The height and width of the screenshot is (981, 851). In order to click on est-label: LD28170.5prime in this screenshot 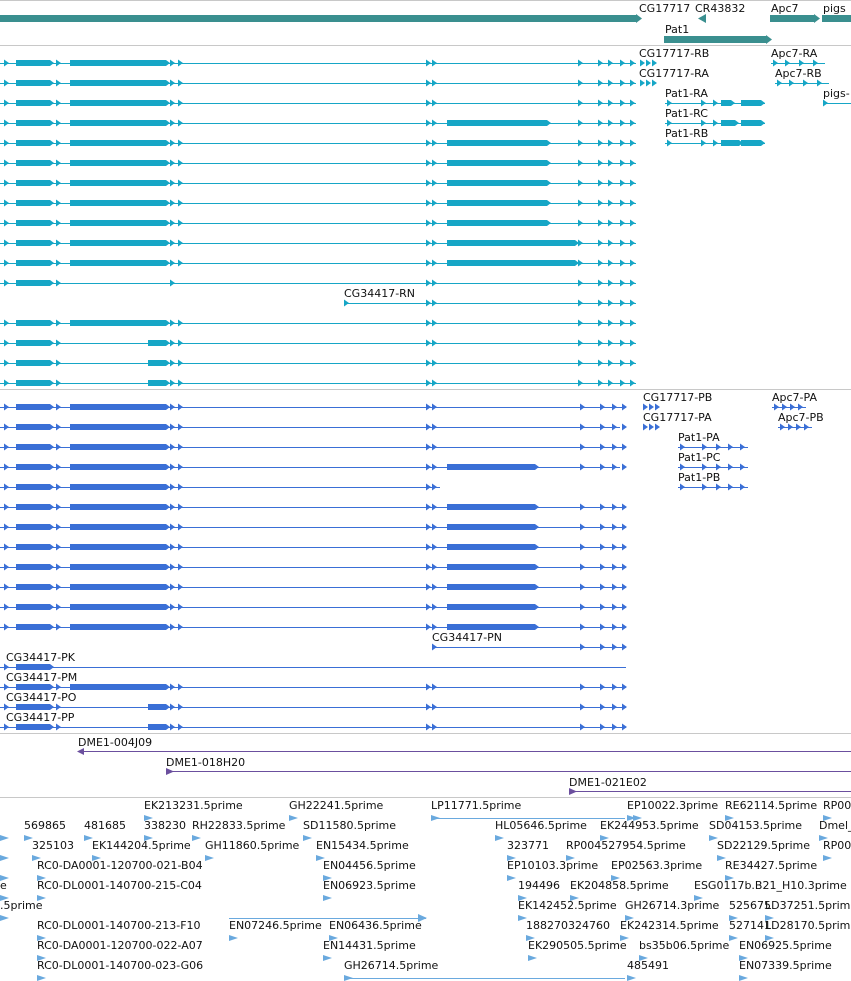, I will do `click(808, 925)`.